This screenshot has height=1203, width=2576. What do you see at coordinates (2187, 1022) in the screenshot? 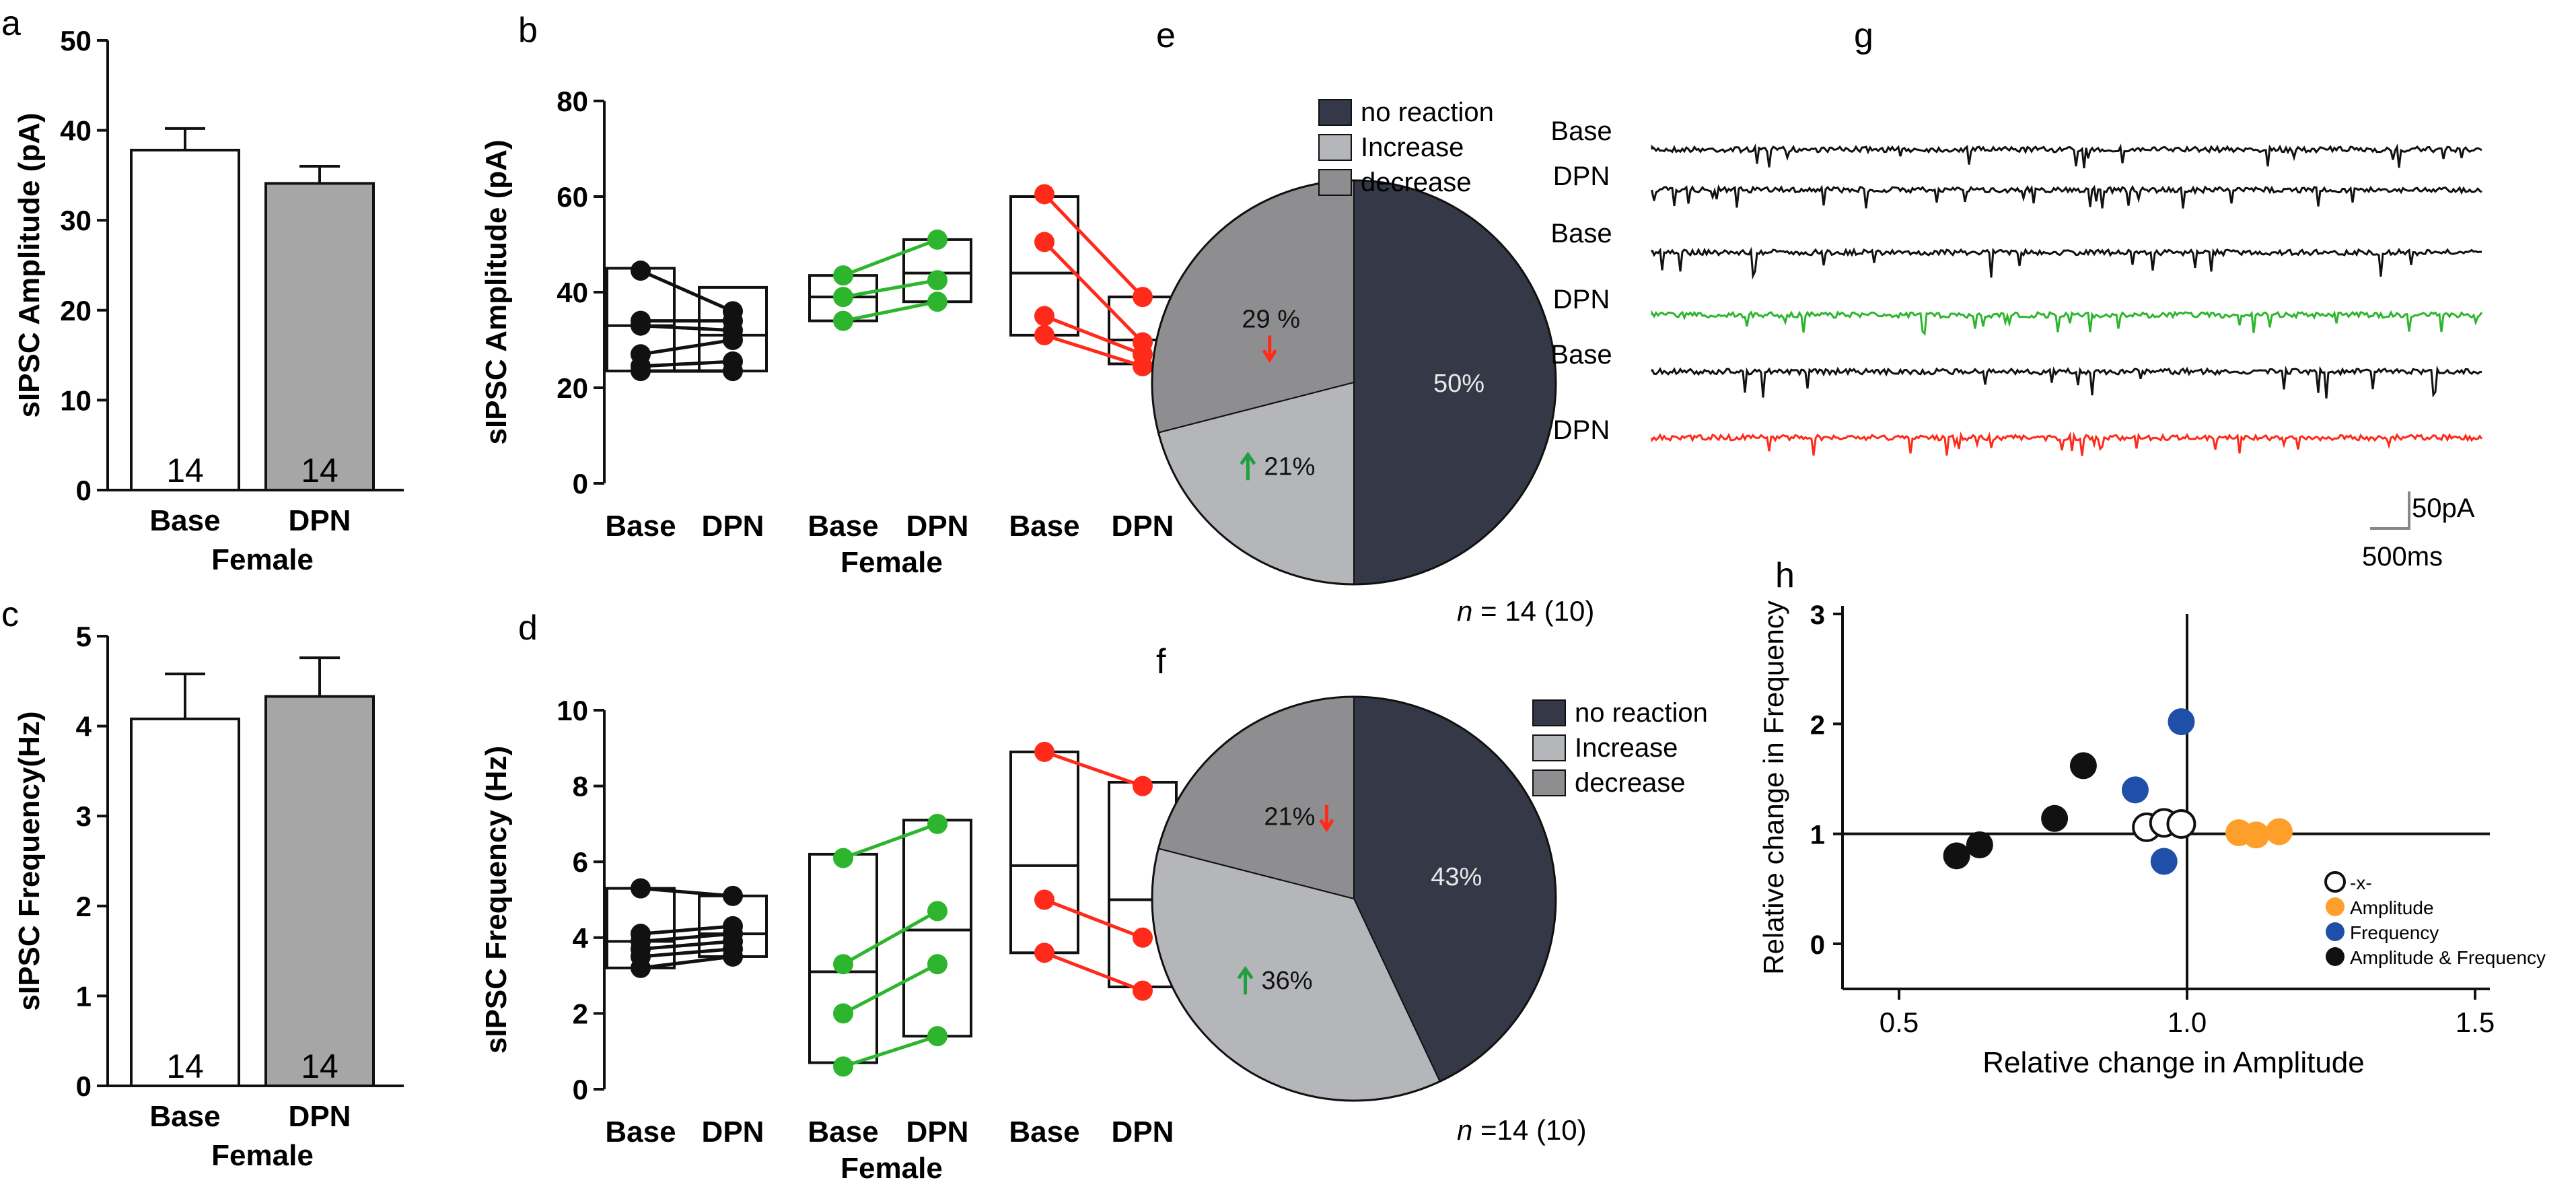
I see `x-tick-label: 1.0` at bounding box center [2187, 1022].